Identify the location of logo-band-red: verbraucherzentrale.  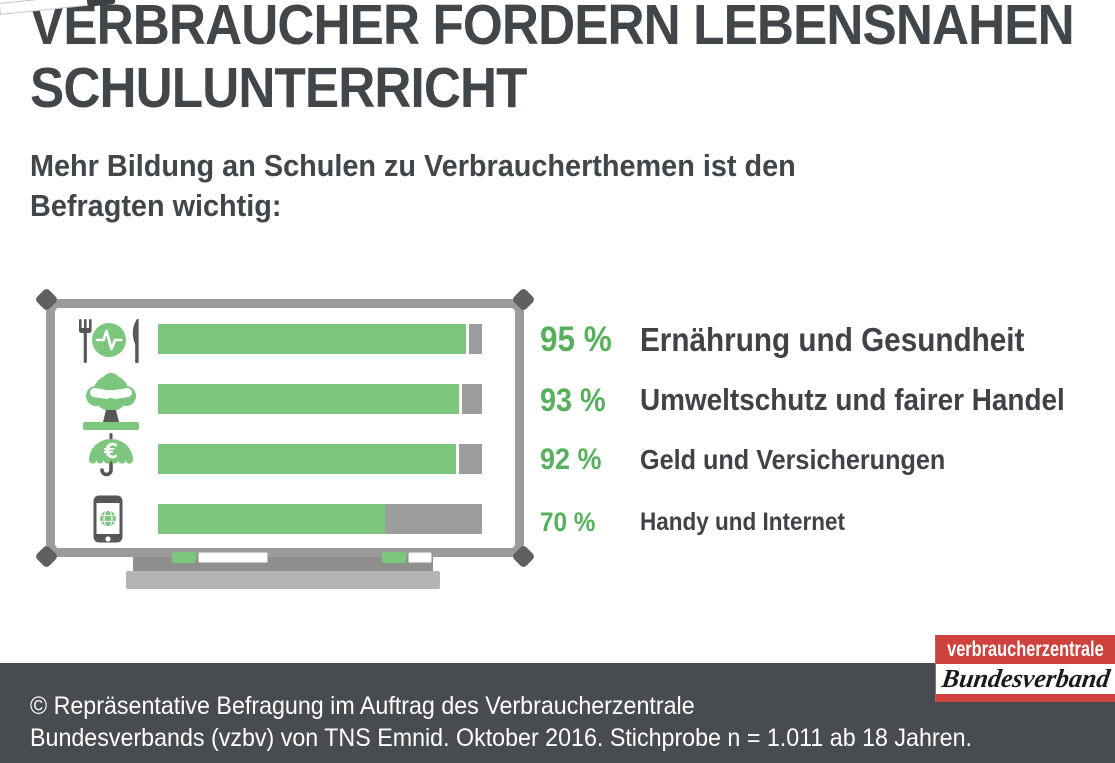
(1025, 649).